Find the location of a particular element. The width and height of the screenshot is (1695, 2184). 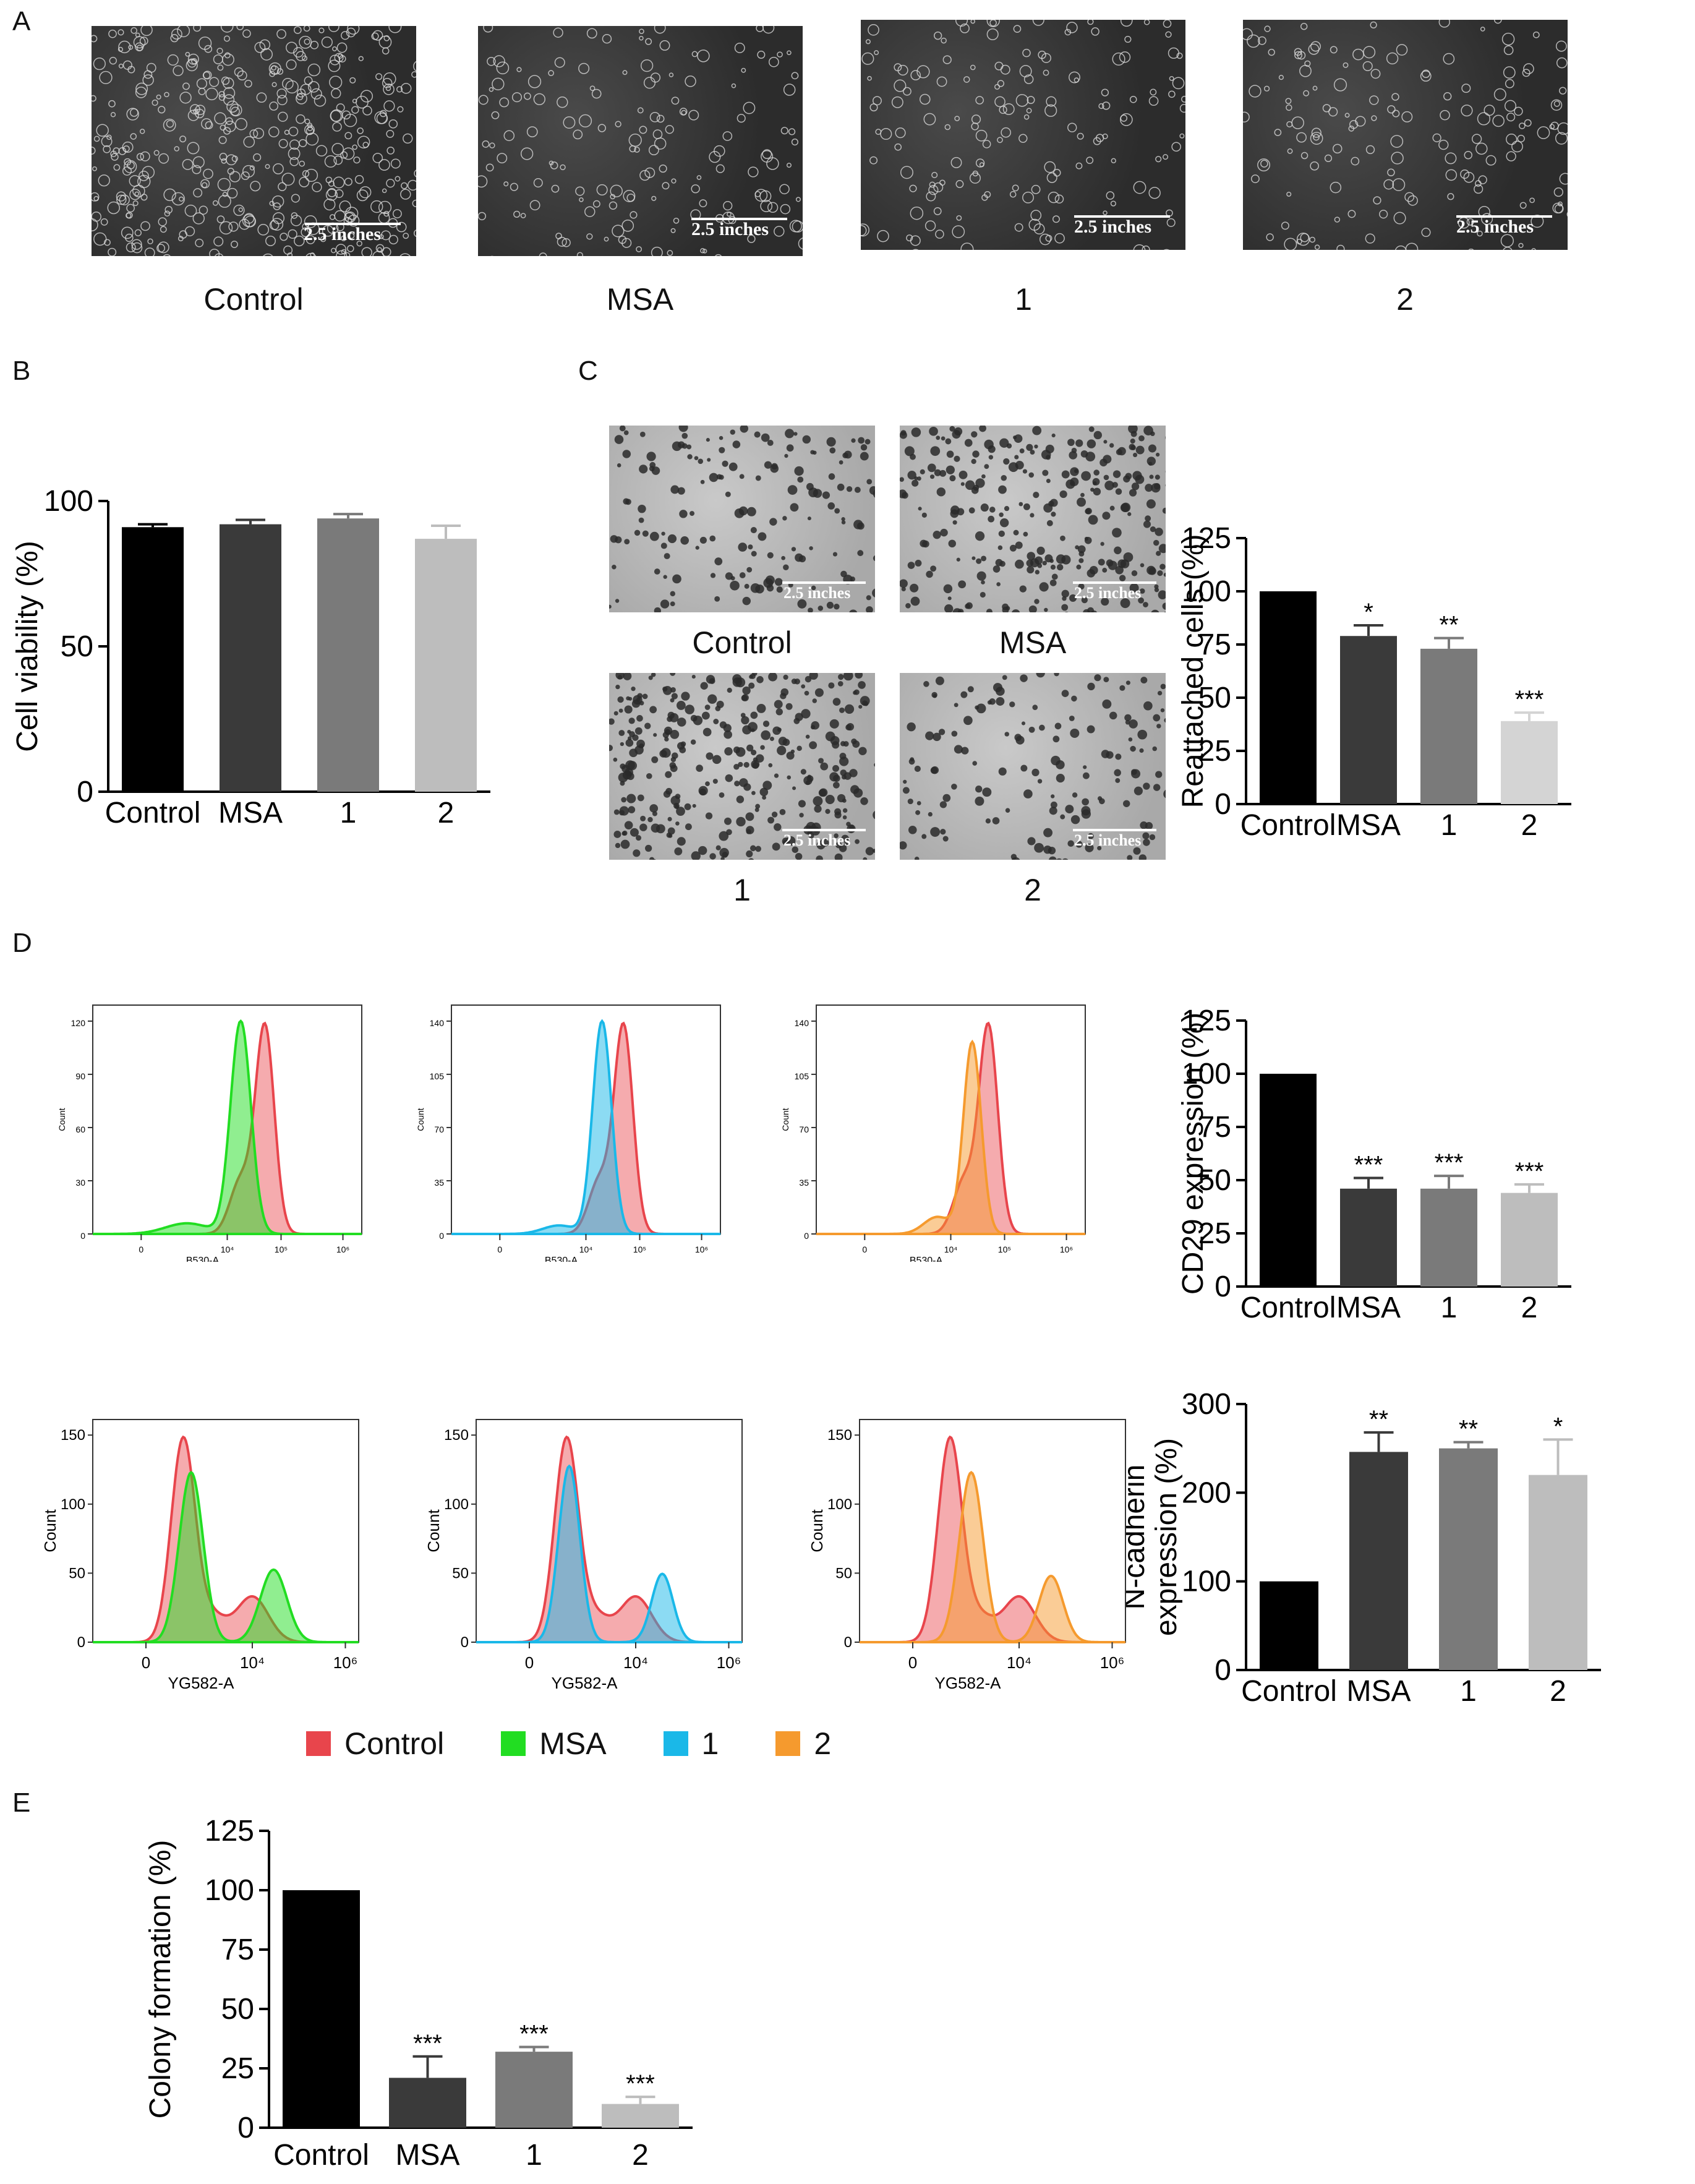

y-tick-label: 30 is located at coordinates (80, 1183).